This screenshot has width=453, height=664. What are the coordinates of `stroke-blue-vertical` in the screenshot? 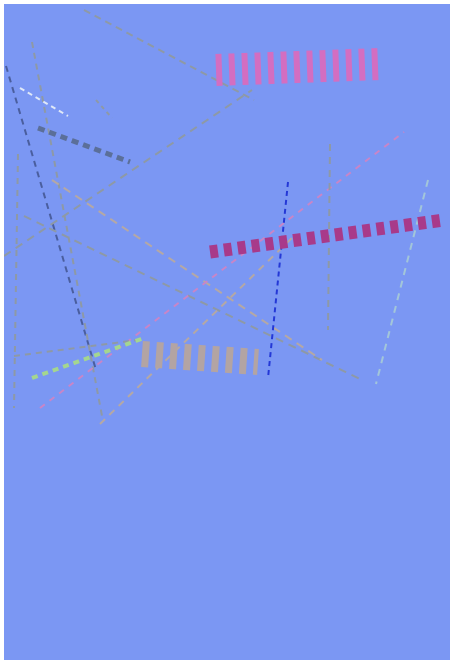 It's located at (278, 280).